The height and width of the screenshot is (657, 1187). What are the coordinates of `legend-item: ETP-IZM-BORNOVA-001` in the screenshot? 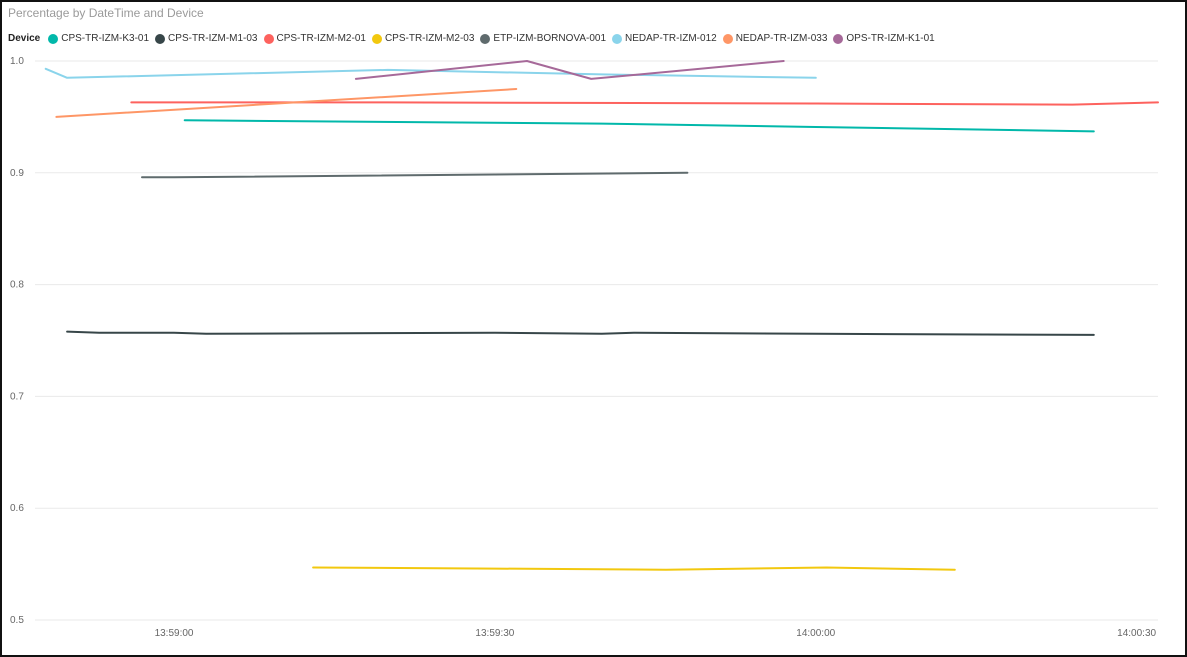 It's located at (543, 38).